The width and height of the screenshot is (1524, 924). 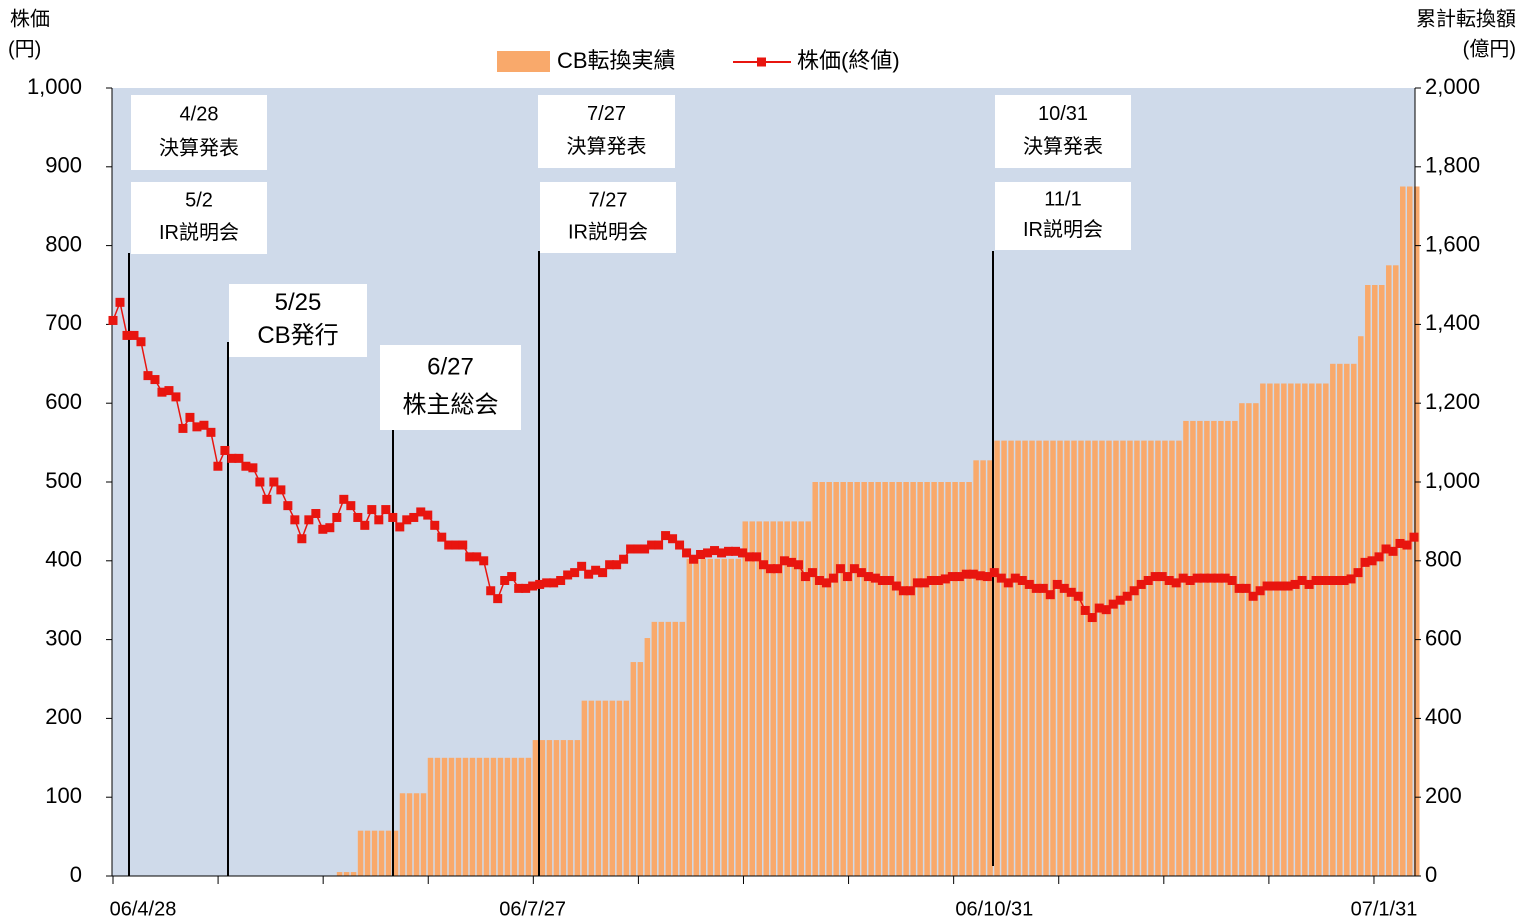 What do you see at coordinates (532, 909) in the screenshot?
I see `x-tick-label: 06/7/27` at bounding box center [532, 909].